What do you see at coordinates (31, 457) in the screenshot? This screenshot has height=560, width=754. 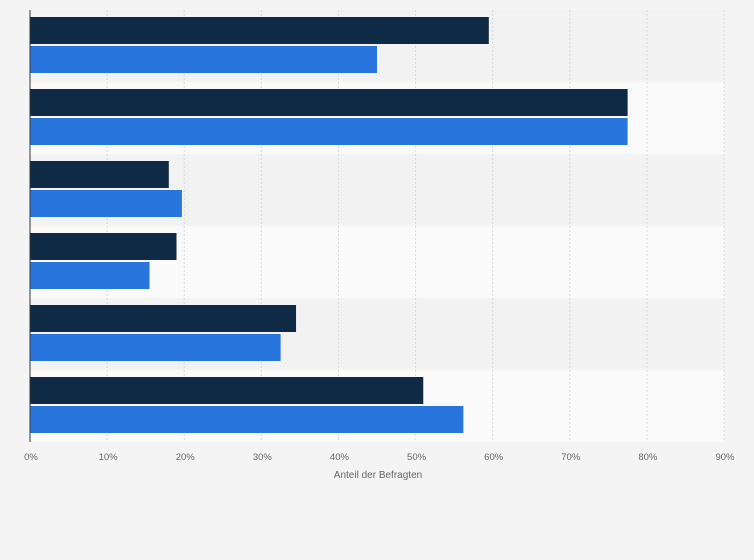 I see `x-tick-label: 0%` at bounding box center [31, 457].